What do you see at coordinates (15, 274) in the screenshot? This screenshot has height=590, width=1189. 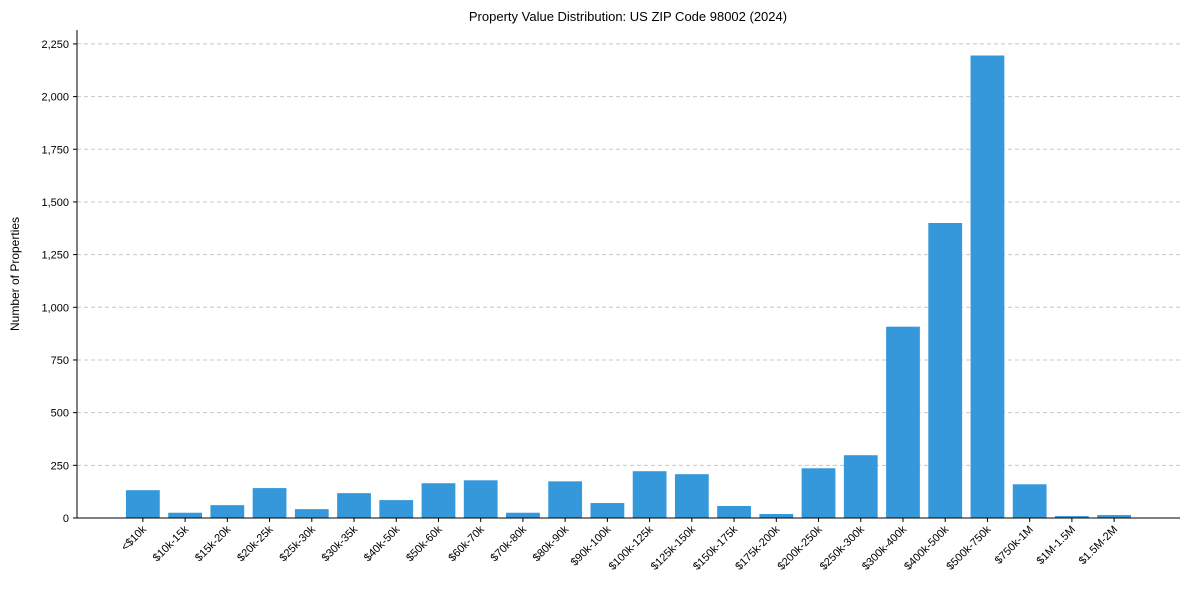 I see `y-axis-label: Number of Properties` at bounding box center [15, 274].